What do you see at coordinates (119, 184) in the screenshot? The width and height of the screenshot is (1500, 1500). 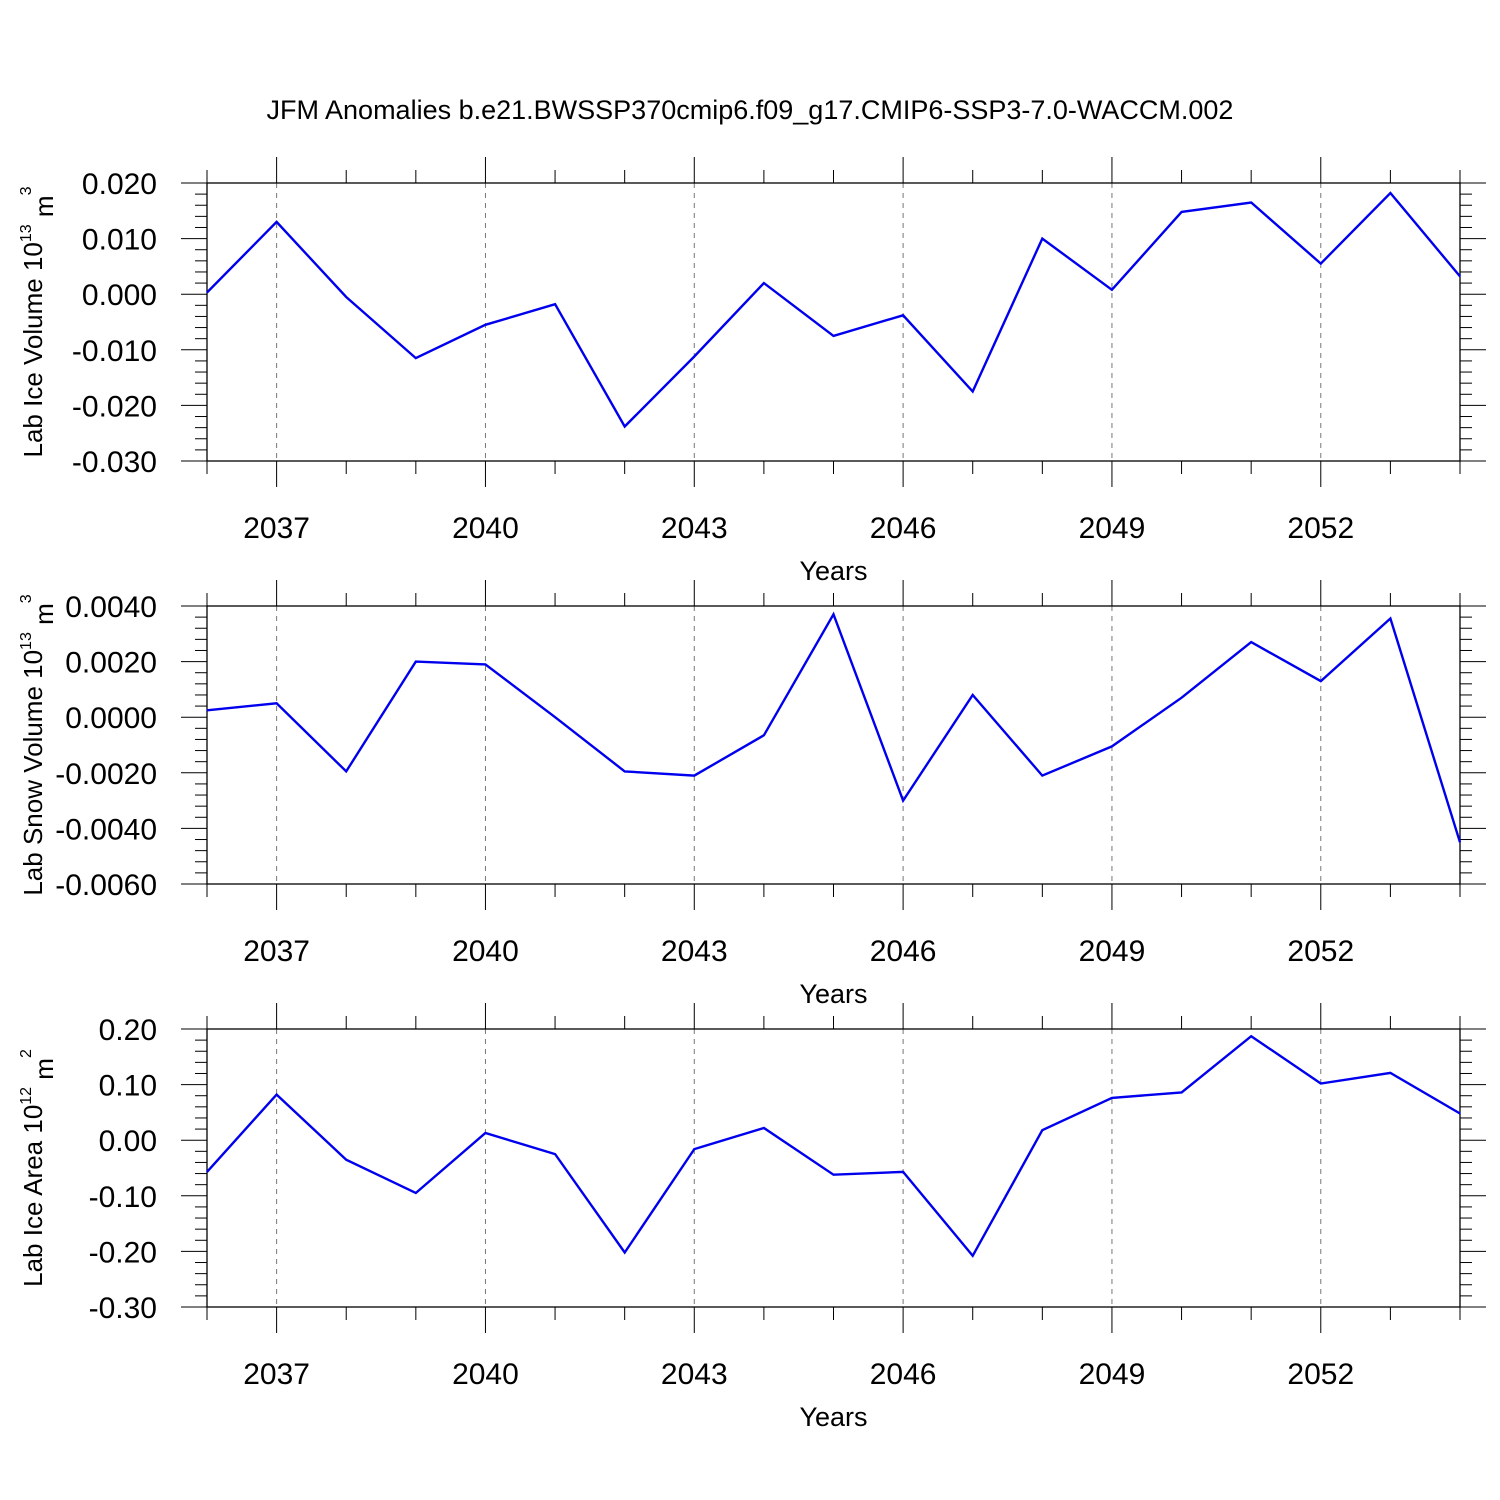 I see `y-tick-label: 0.020` at bounding box center [119, 184].